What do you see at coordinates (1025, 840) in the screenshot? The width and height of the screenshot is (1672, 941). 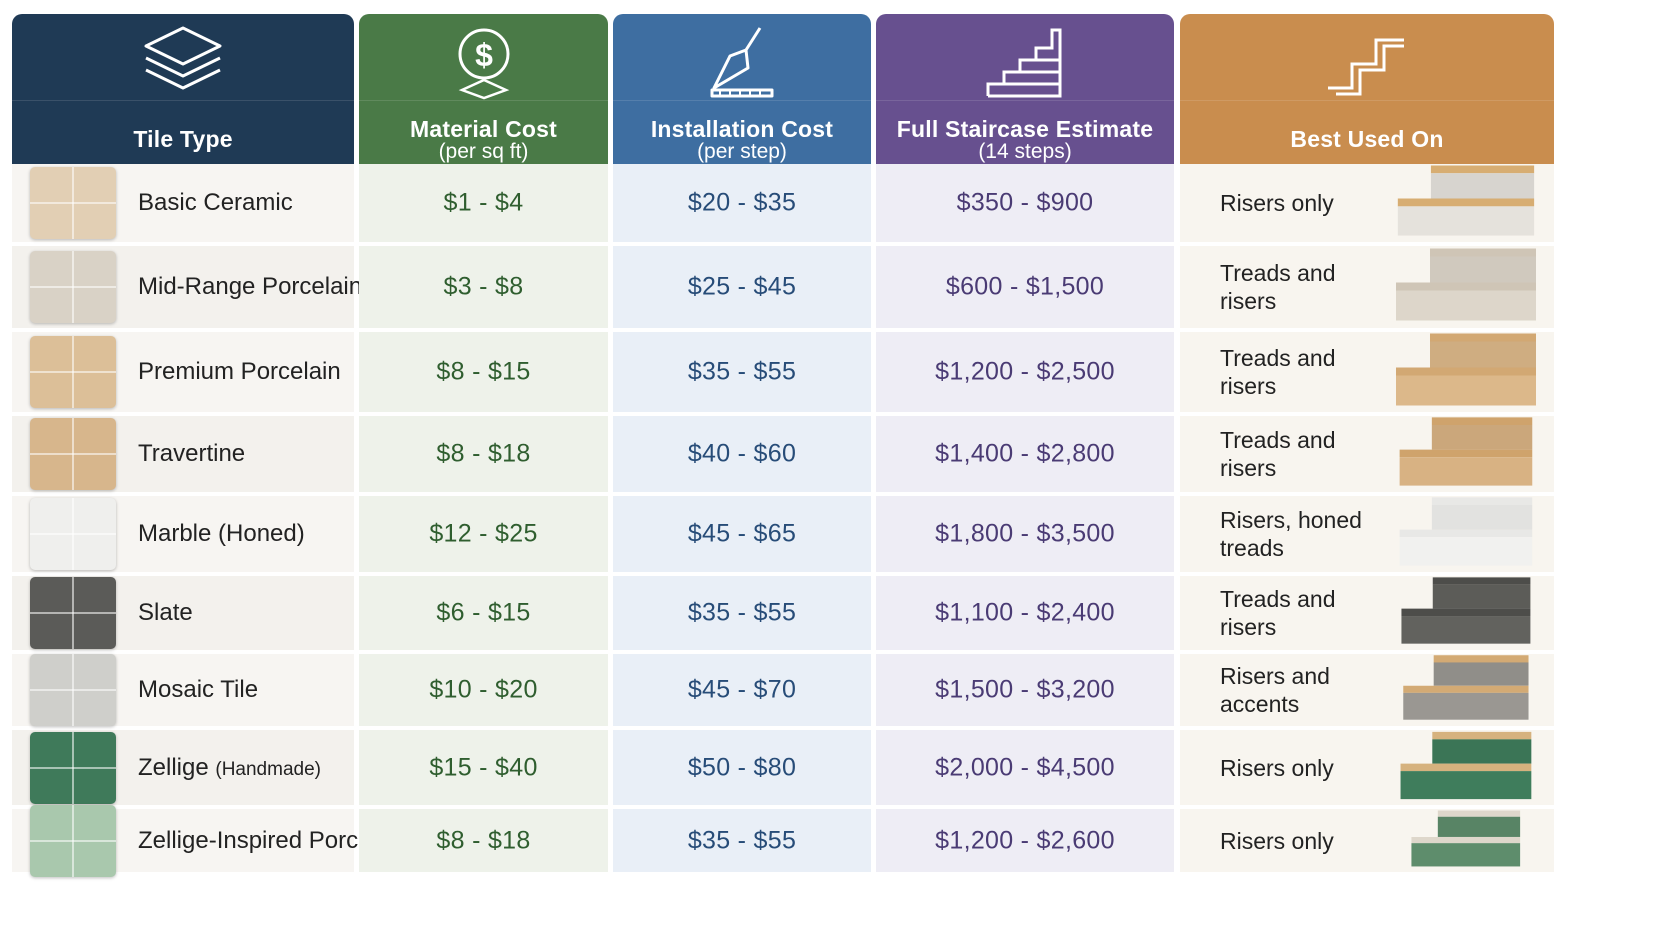 I see `estimate-value: $1,200 - $2,600` at bounding box center [1025, 840].